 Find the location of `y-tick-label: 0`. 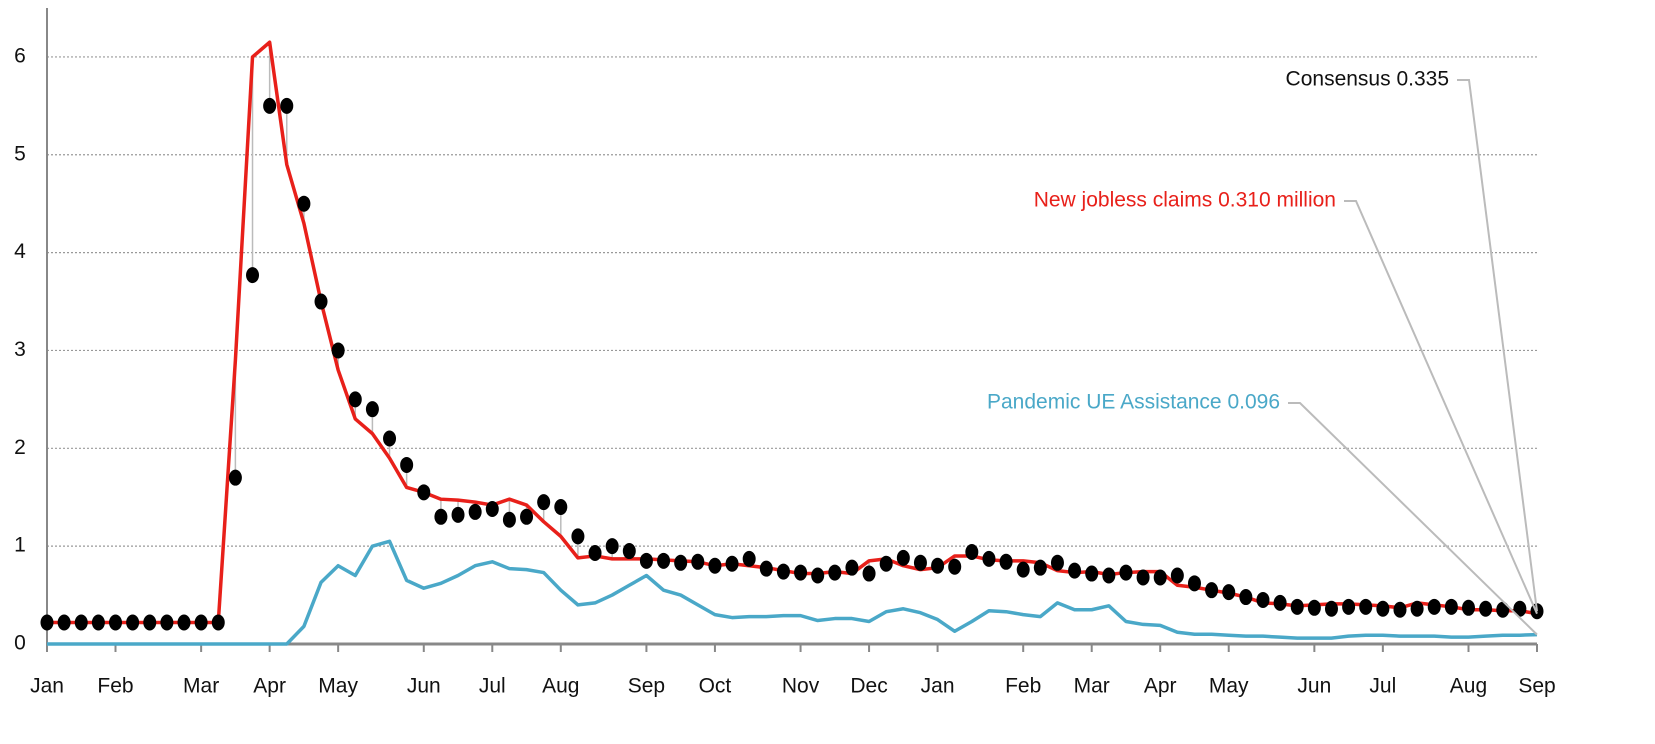

y-tick-label: 0 is located at coordinates (20, 643).